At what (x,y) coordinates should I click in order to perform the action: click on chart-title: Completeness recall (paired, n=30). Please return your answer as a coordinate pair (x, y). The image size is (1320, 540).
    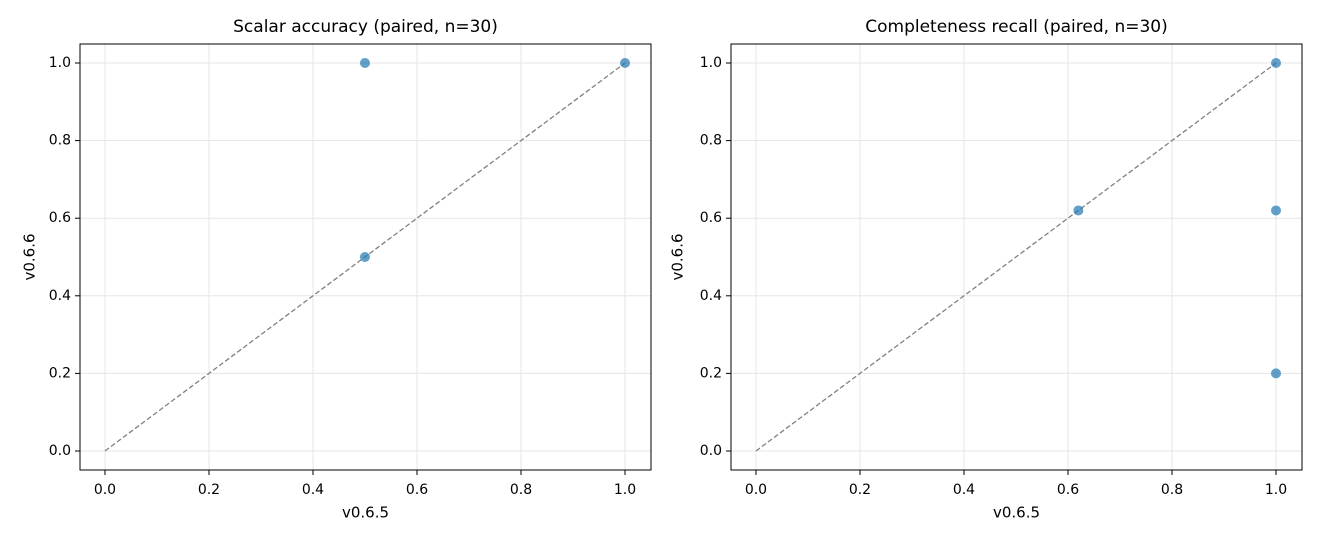
    Looking at the image, I should click on (1016, 27).